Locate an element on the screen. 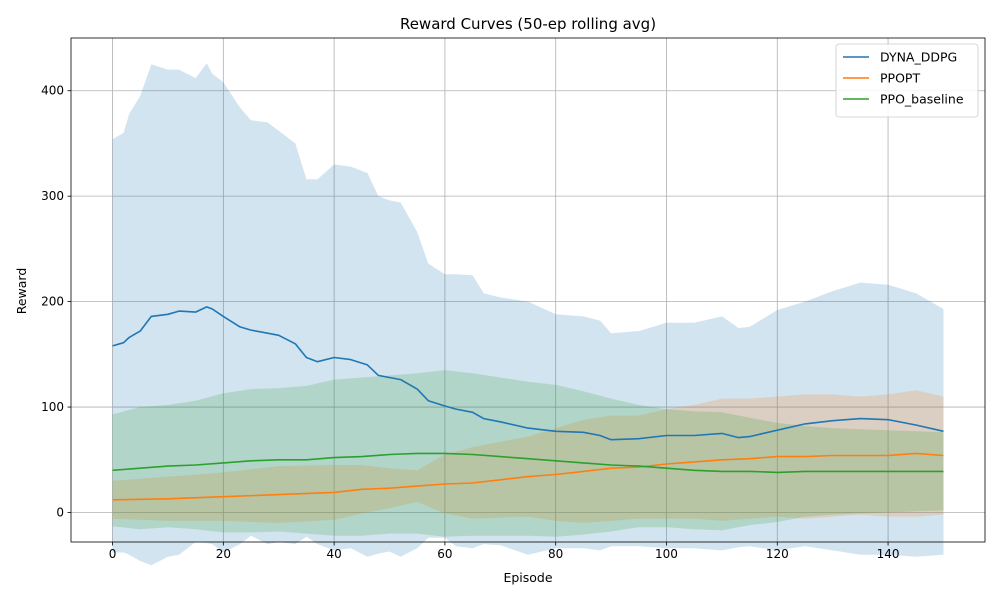  legend-box is located at coordinates (907, 80).